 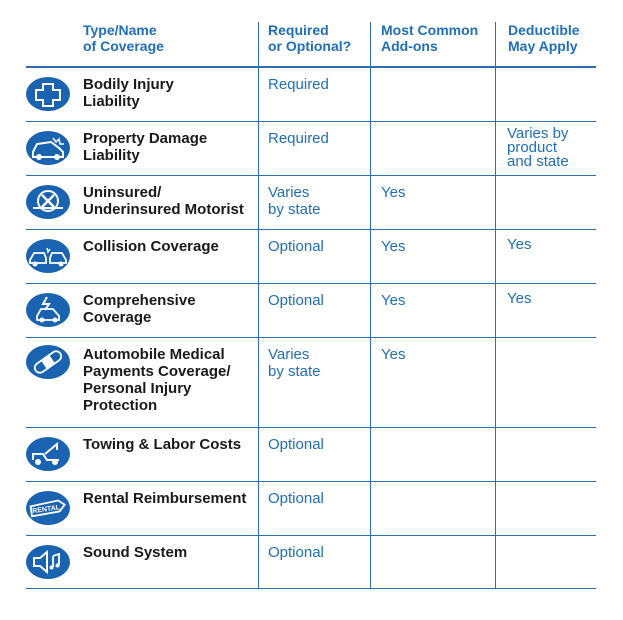 I want to click on table-row: Collision Coverage Optional Yes Yes, so click(x=311, y=256).